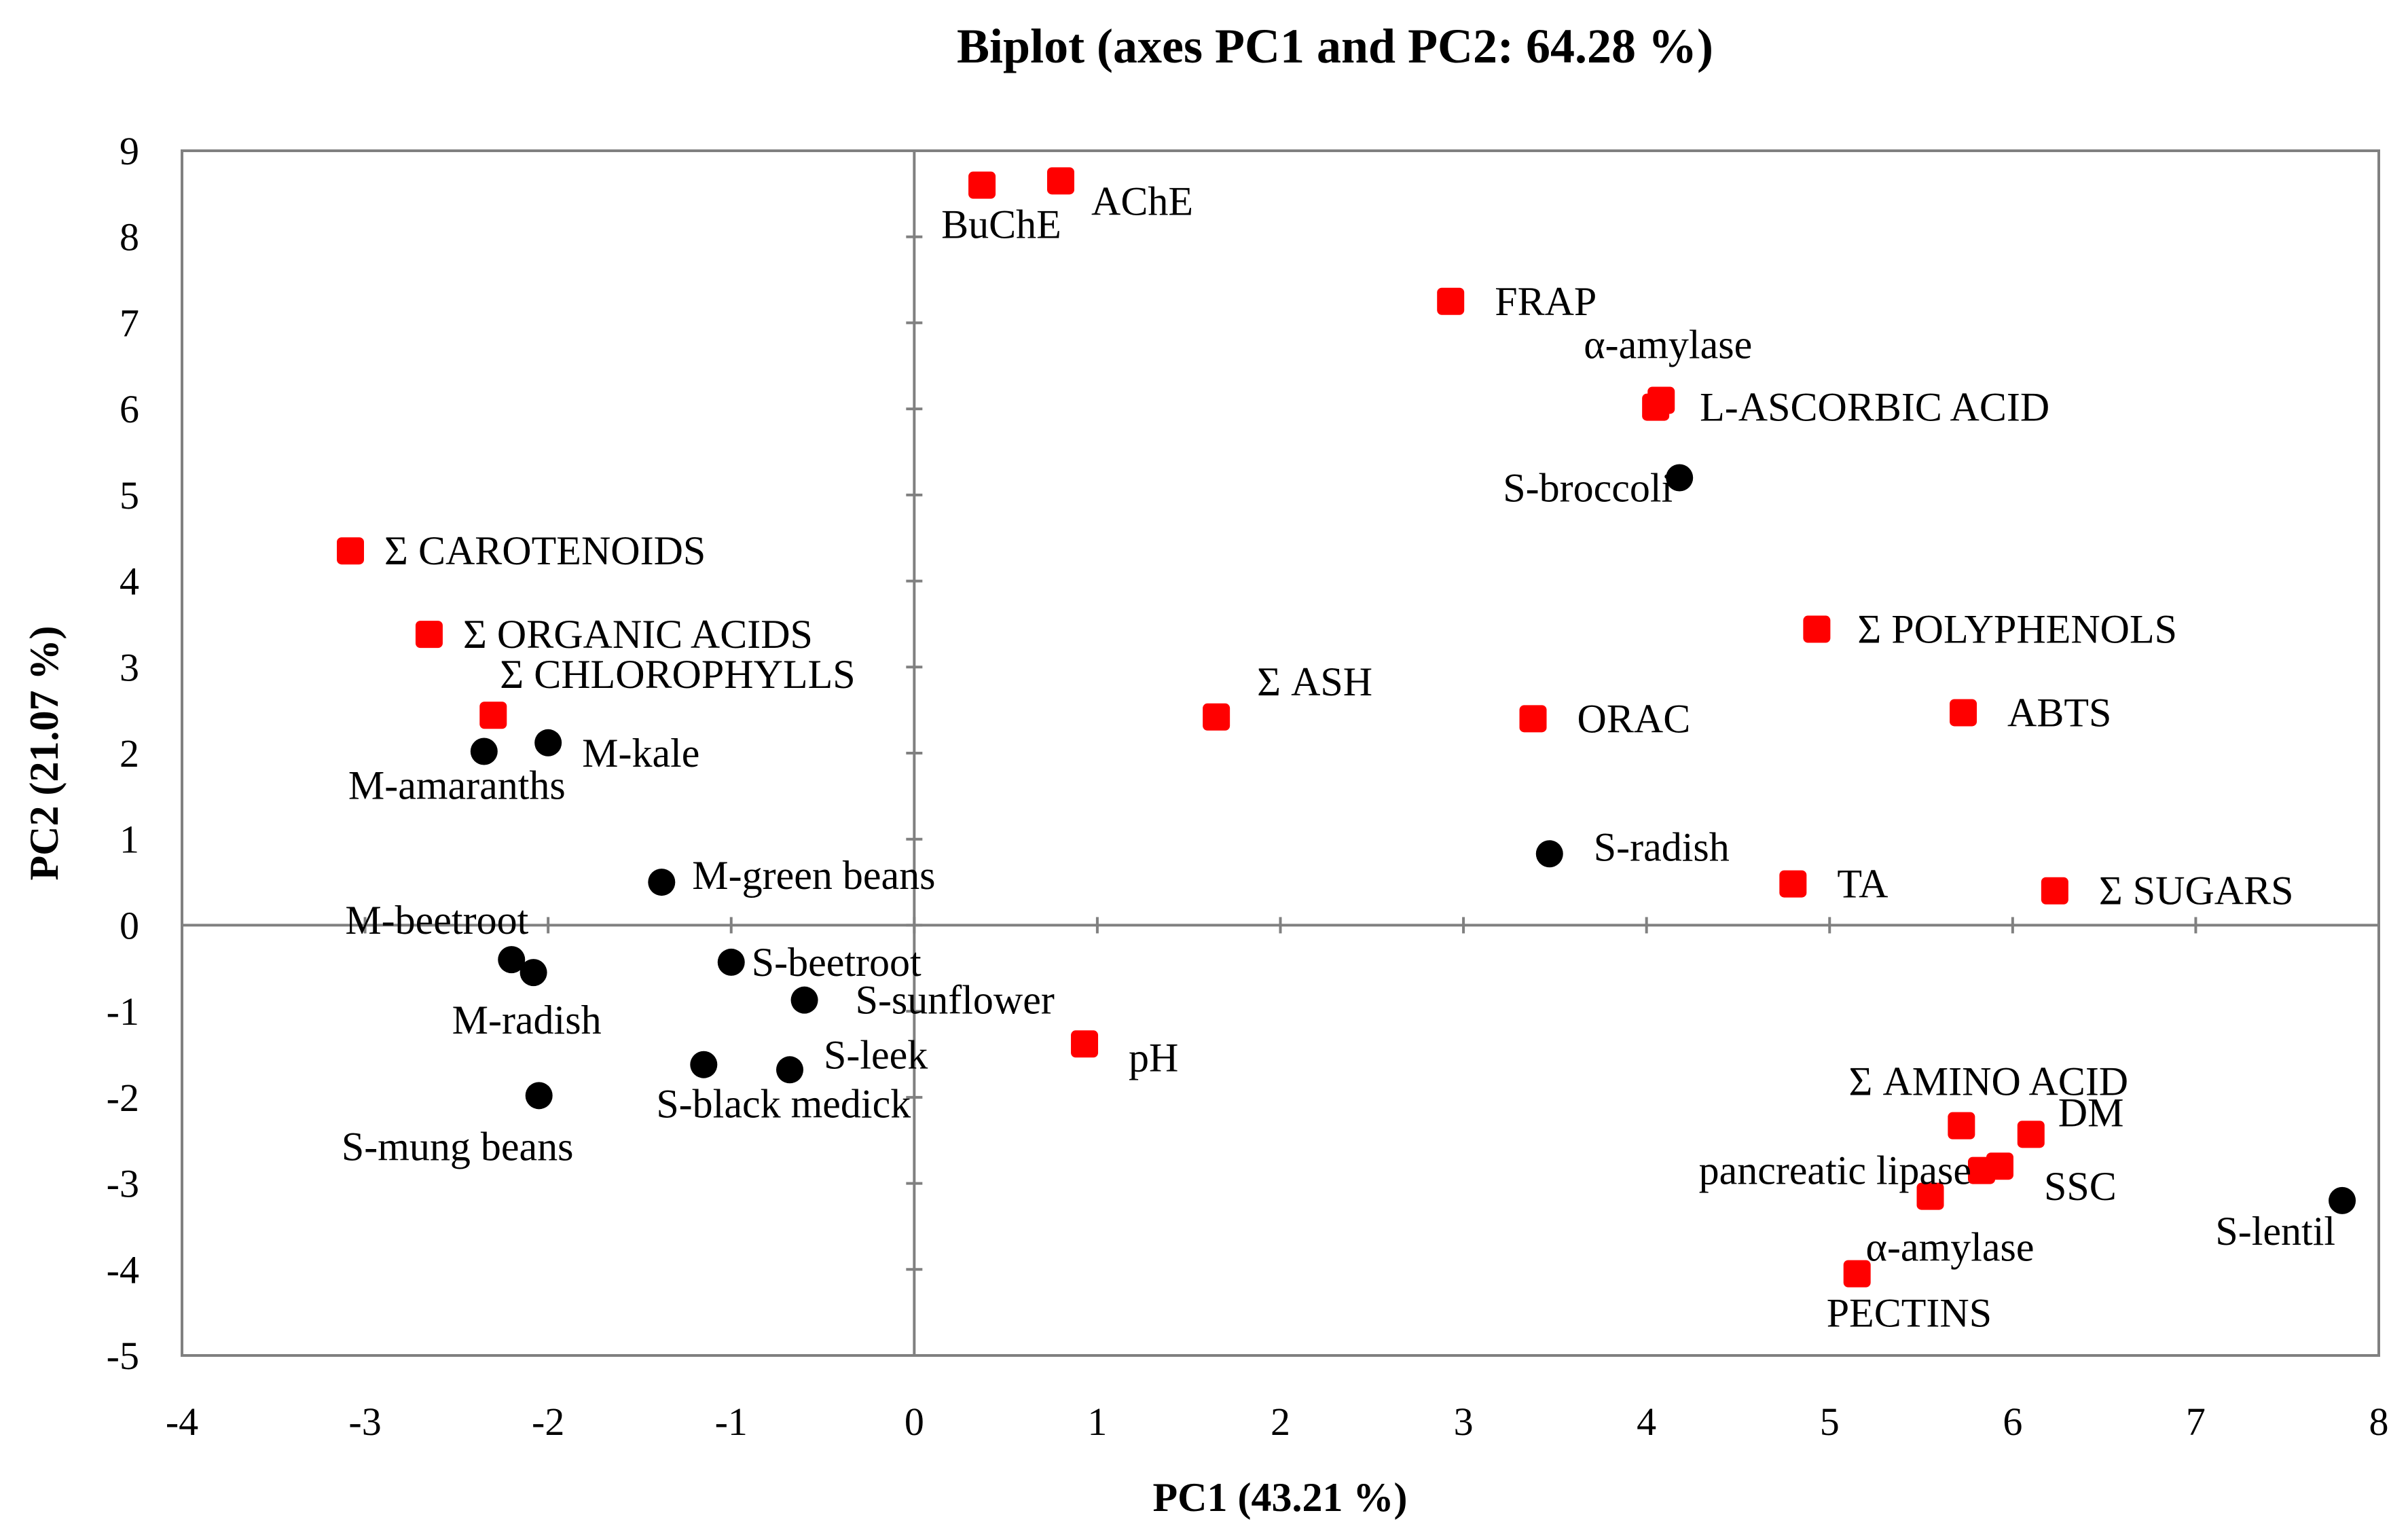  I want to click on observation-label: S-lentil, so click(2275, 1231).